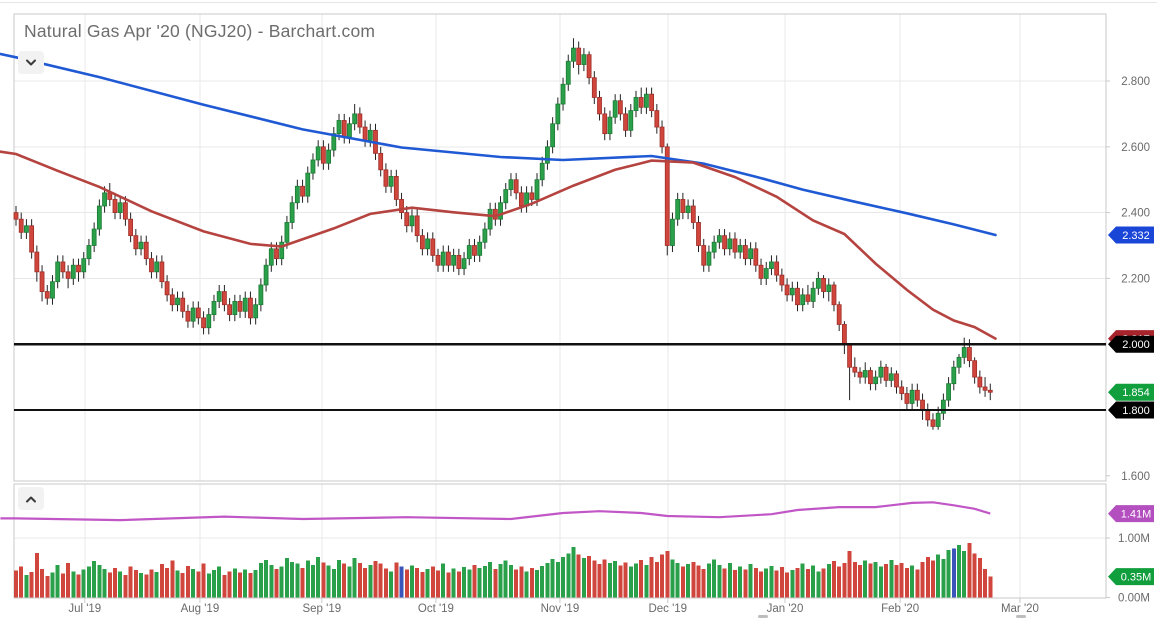 This screenshot has width=1157, height=620. What do you see at coordinates (436, 609) in the screenshot?
I see `svg-text: Oct '19` at bounding box center [436, 609].